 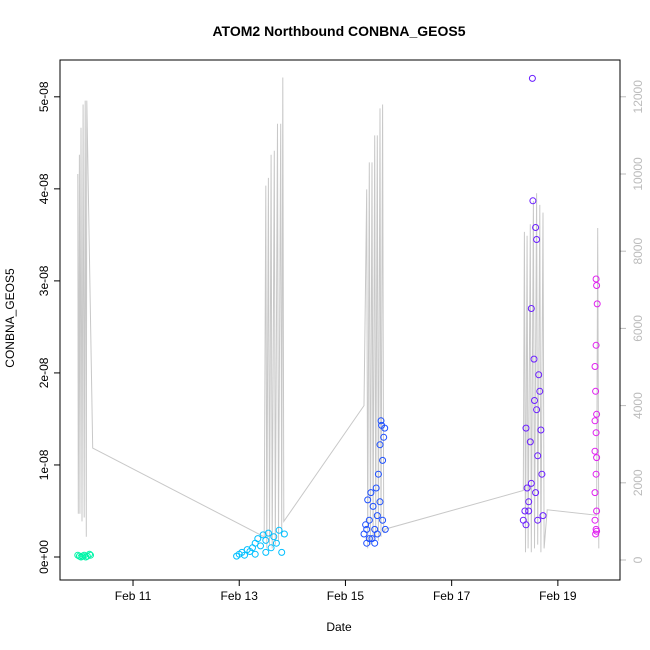 I want to click on y2-tick-label: 12000, so click(x=638, y=97).